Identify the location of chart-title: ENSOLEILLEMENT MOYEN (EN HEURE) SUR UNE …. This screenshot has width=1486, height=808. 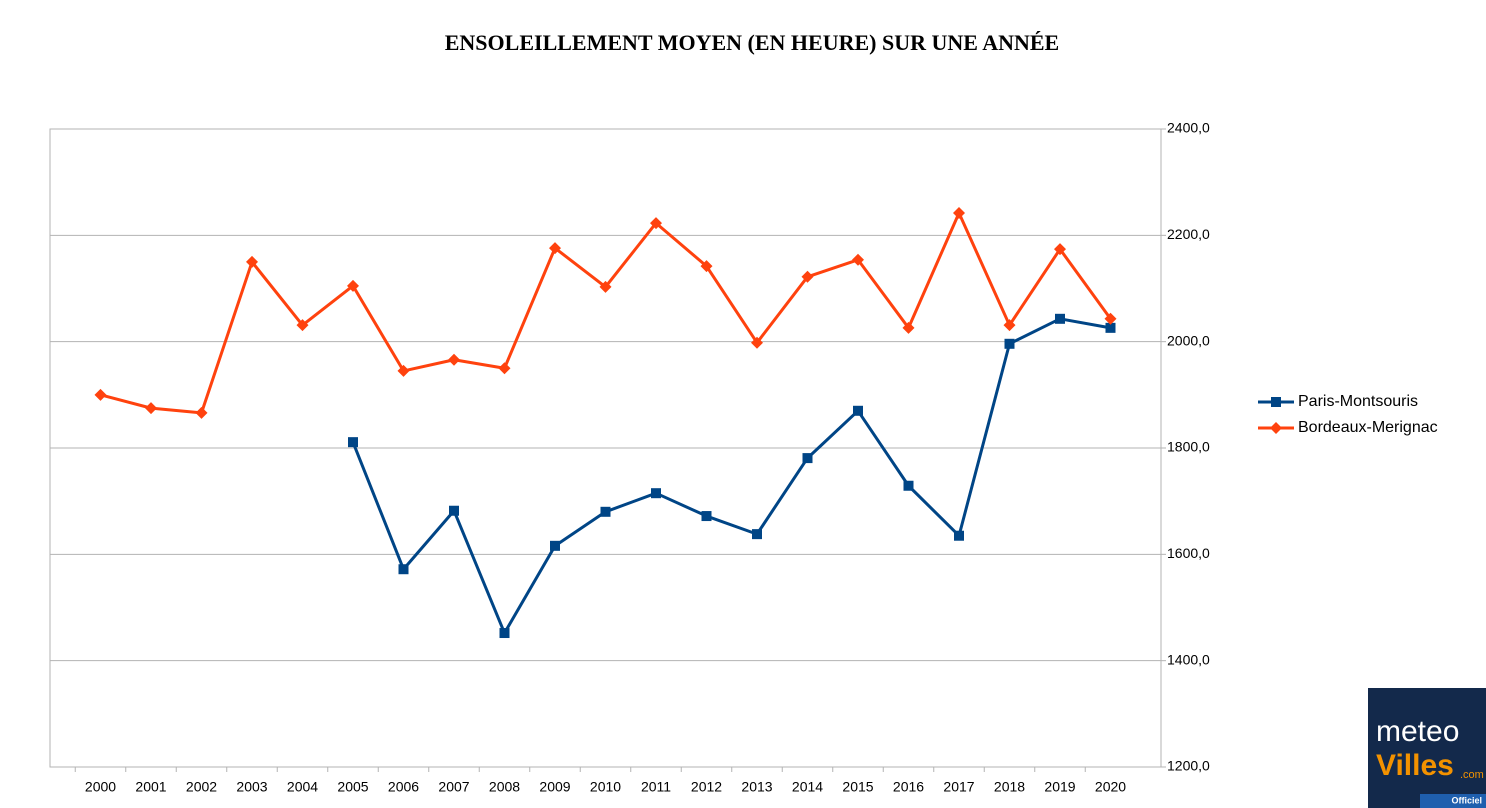
(752, 42).